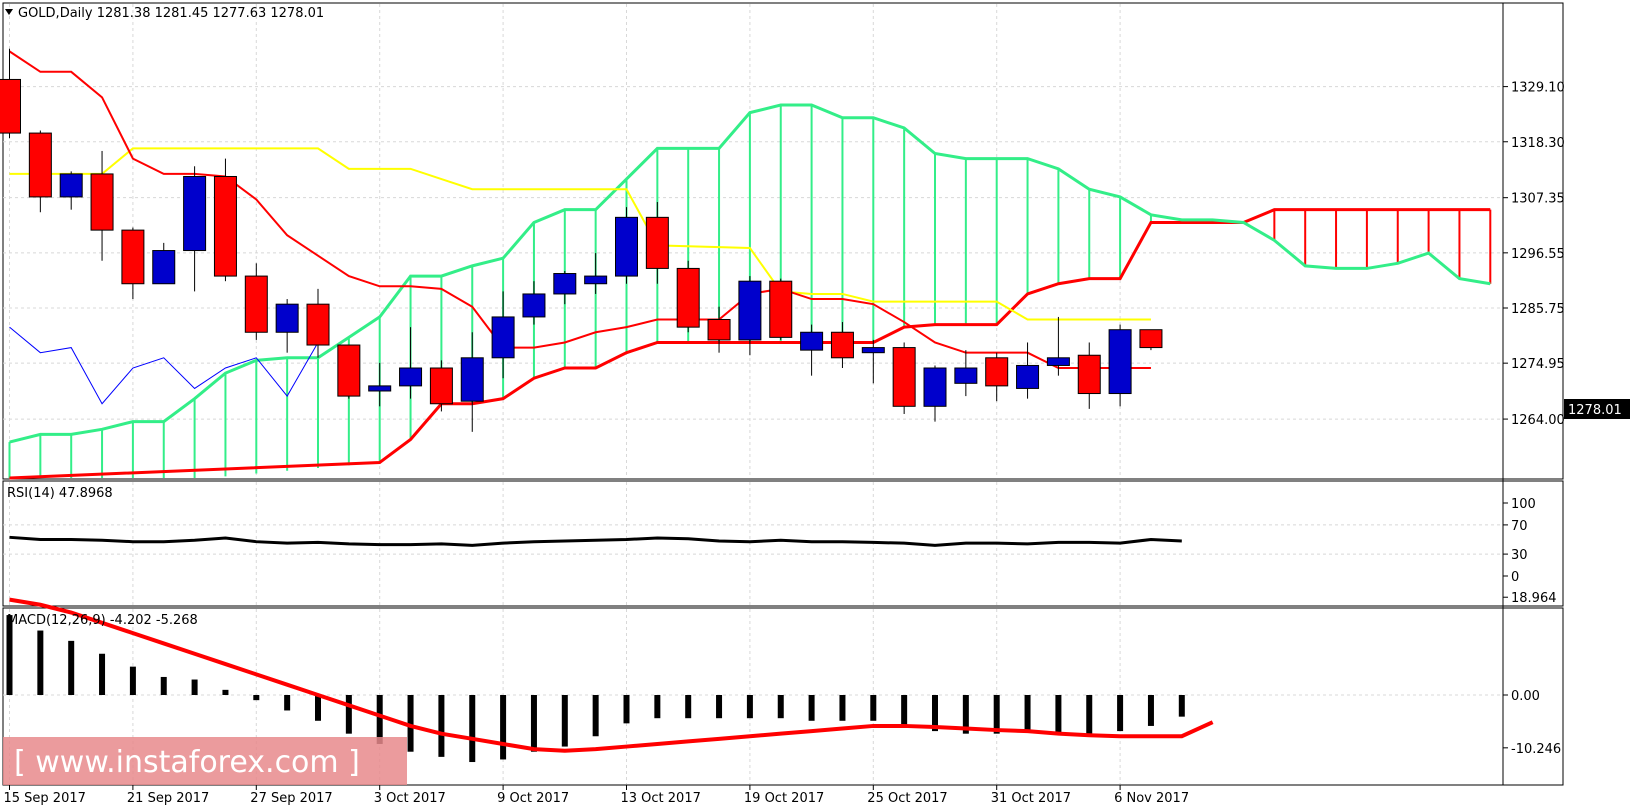 The height and width of the screenshot is (811, 1630). I want to click on macd-tick-label: 0.00, so click(1525, 696).